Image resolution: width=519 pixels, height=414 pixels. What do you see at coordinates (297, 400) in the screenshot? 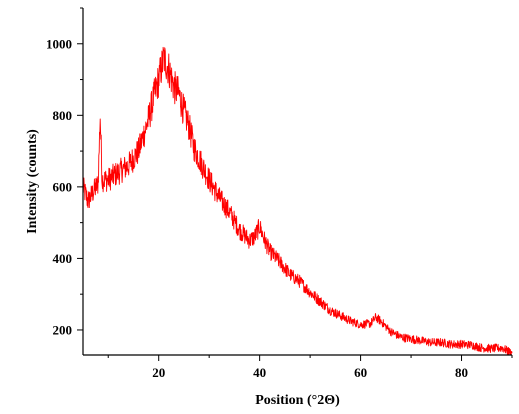
I see `x-axis-title: Position (°2Θ)` at bounding box center [297, 400].